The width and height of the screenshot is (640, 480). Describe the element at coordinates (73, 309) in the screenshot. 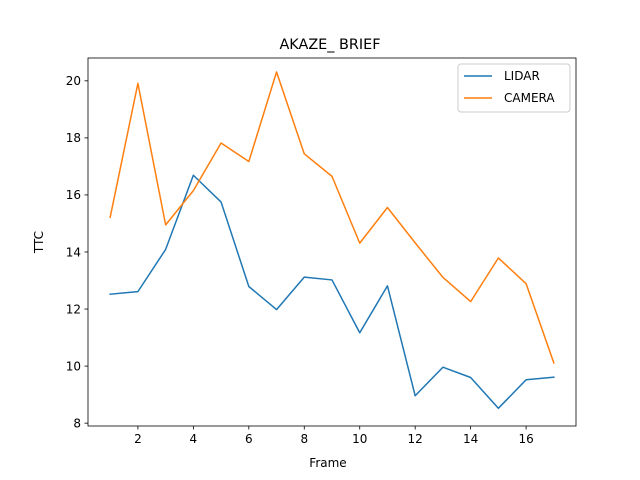

I see `y-tick-label: 12` at that location.